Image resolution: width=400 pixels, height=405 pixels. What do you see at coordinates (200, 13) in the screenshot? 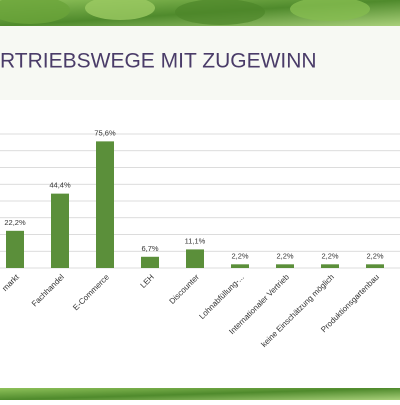
I see `leaf-banner-top` at bounding box center [200, 13].